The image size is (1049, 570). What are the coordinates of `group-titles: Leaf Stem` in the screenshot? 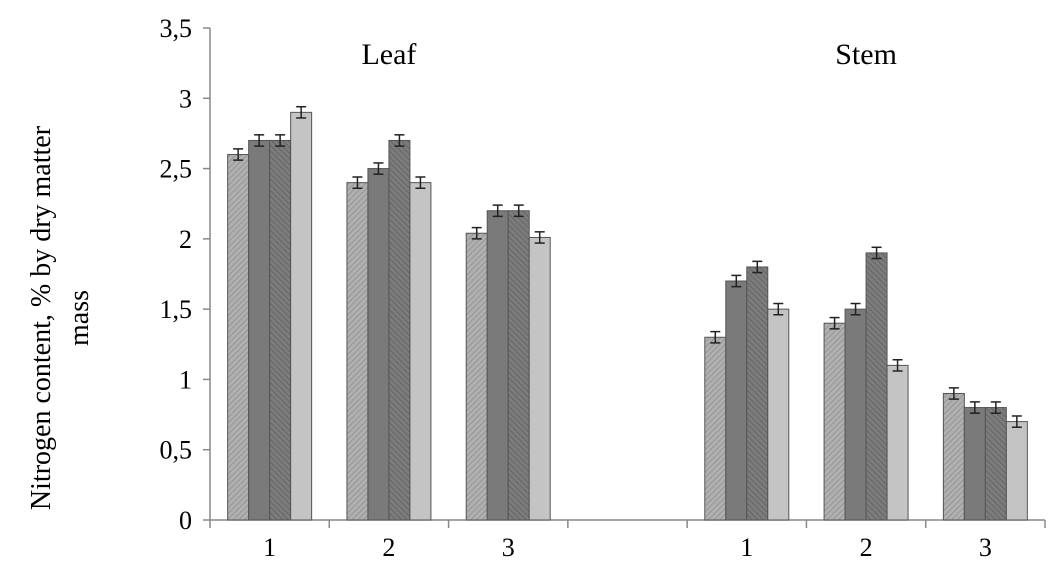 It's located at (628, 54).